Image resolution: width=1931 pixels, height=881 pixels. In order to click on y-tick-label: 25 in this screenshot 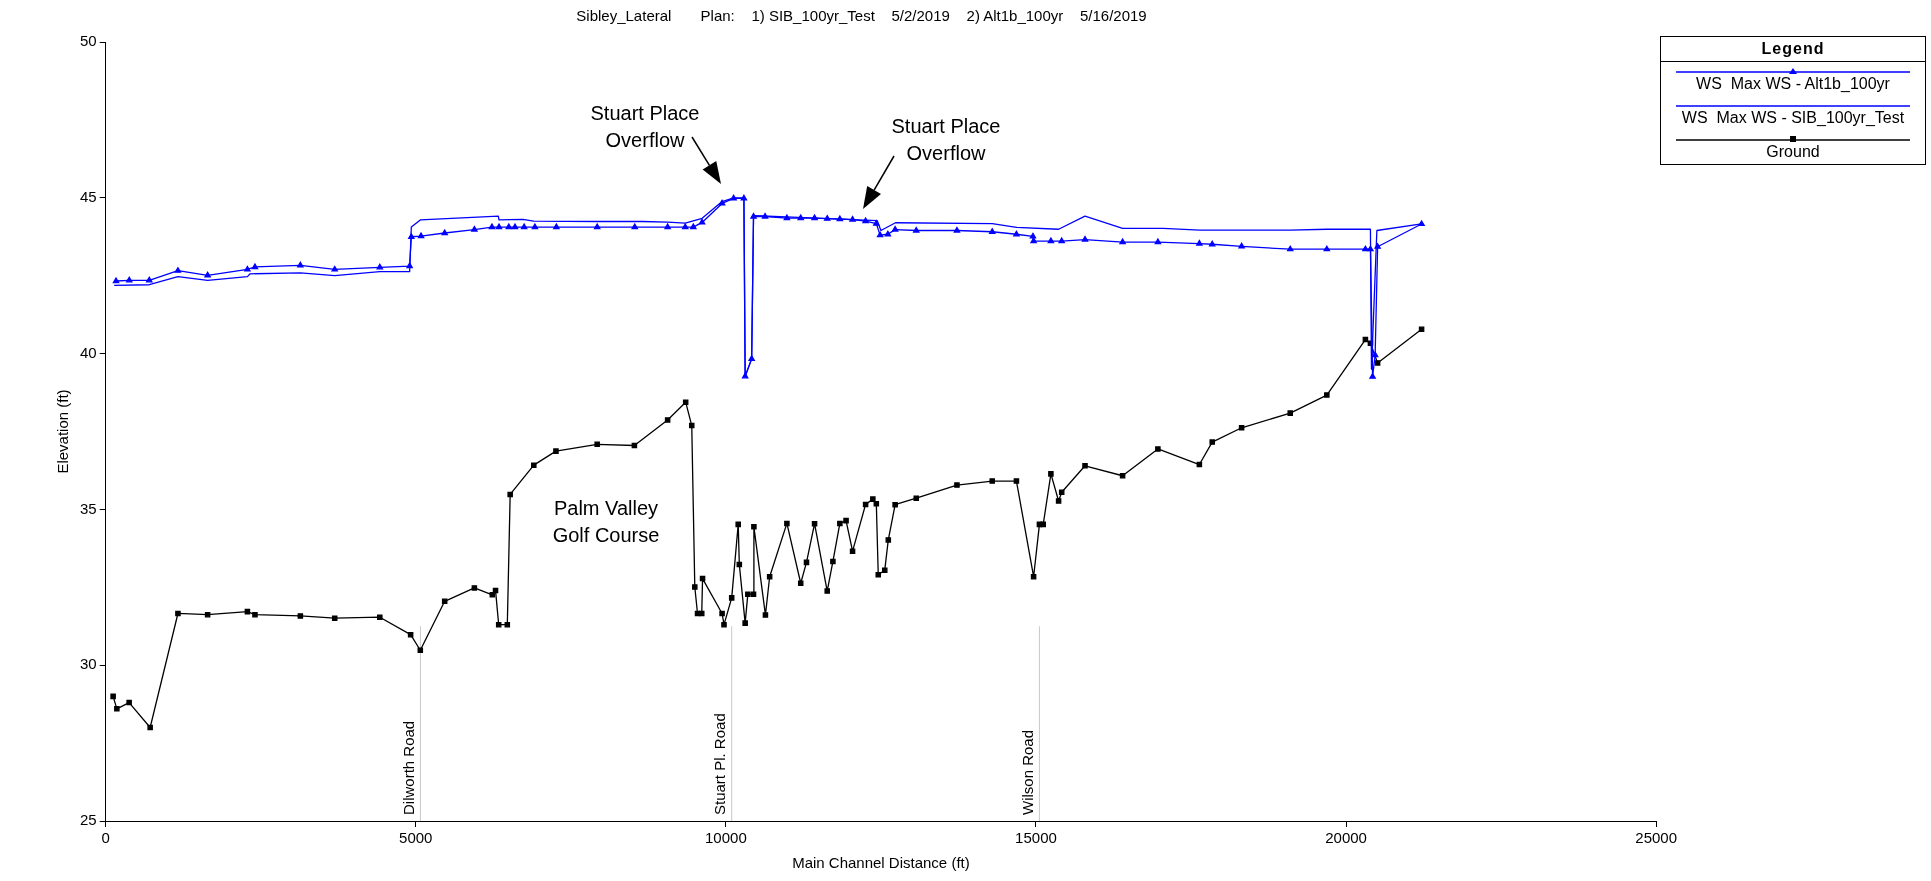, I will do `click(88, 820)`.